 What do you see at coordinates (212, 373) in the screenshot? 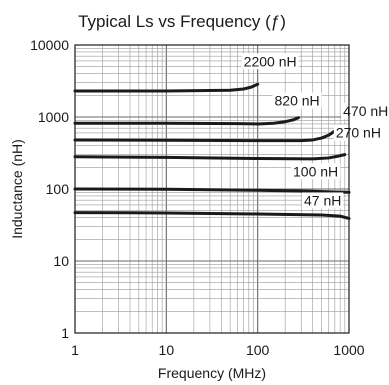
I see `x-axis-title: Frequency (MHz)` at bounding box center [212, 373].